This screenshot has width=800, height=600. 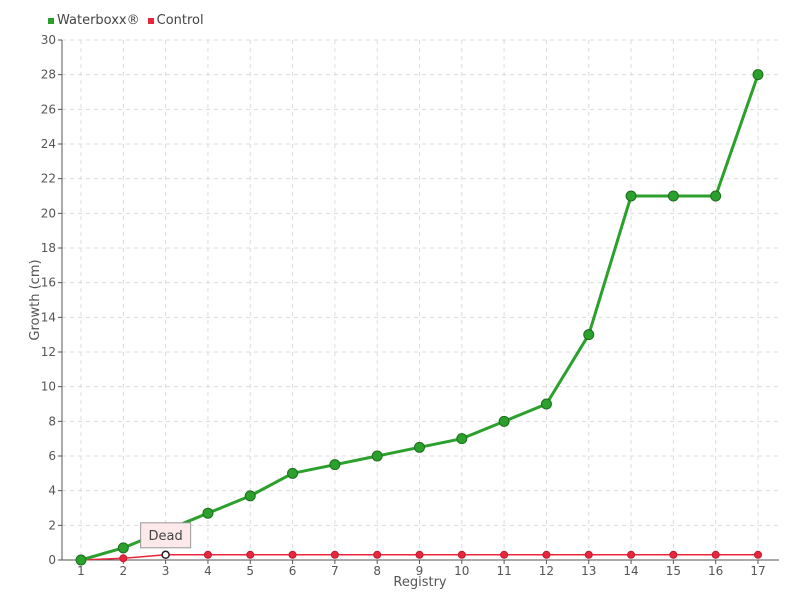 I want to click on x-tick-label: 3, so click(x=166, y=571).